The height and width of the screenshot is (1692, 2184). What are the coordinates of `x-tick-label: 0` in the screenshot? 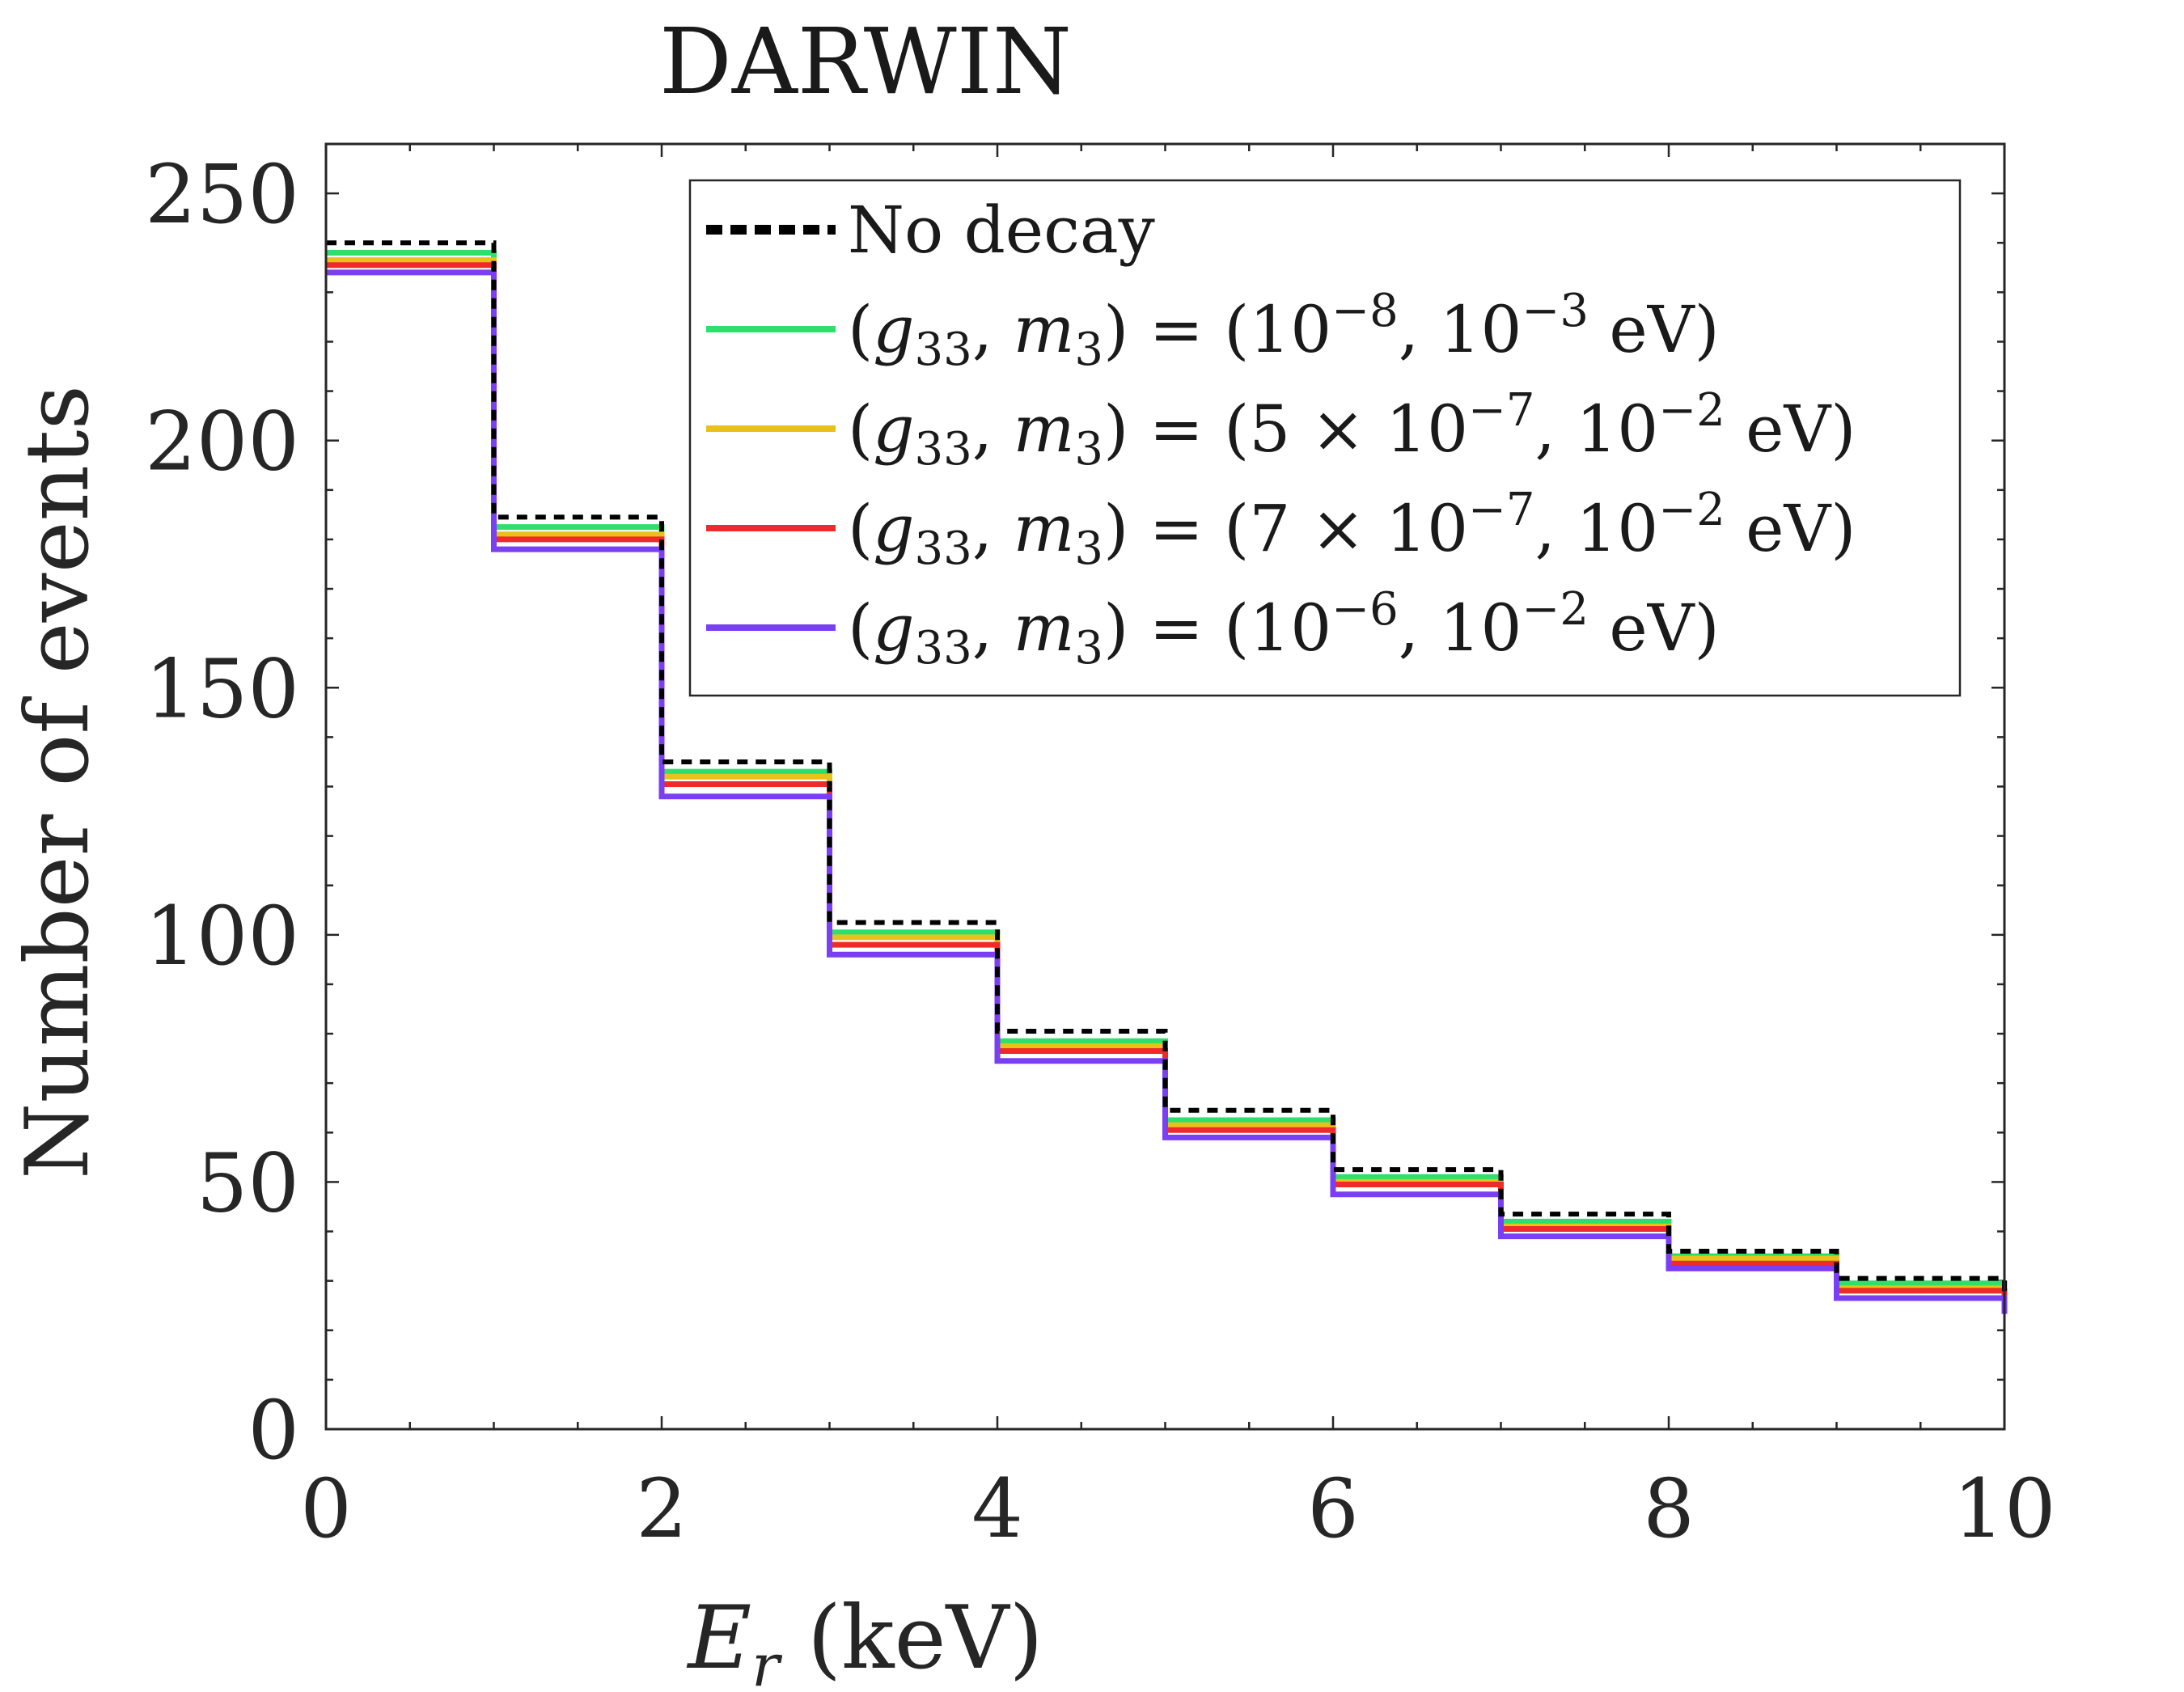 It's located at (326, 1508).